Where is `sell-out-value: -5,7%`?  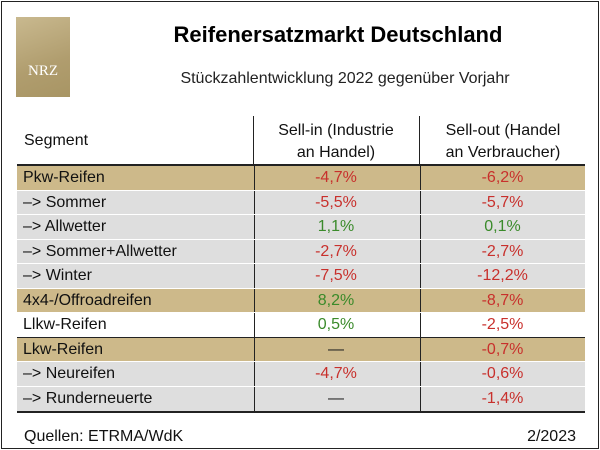
sell-out-value: -5,7% is located at coordinates (502, 202).